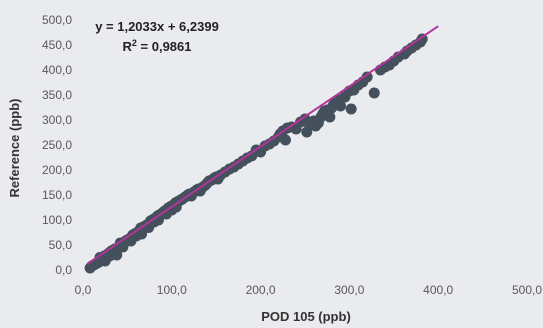  I want to click on y-axis-title: Reference (ppb), so click(14, 148).